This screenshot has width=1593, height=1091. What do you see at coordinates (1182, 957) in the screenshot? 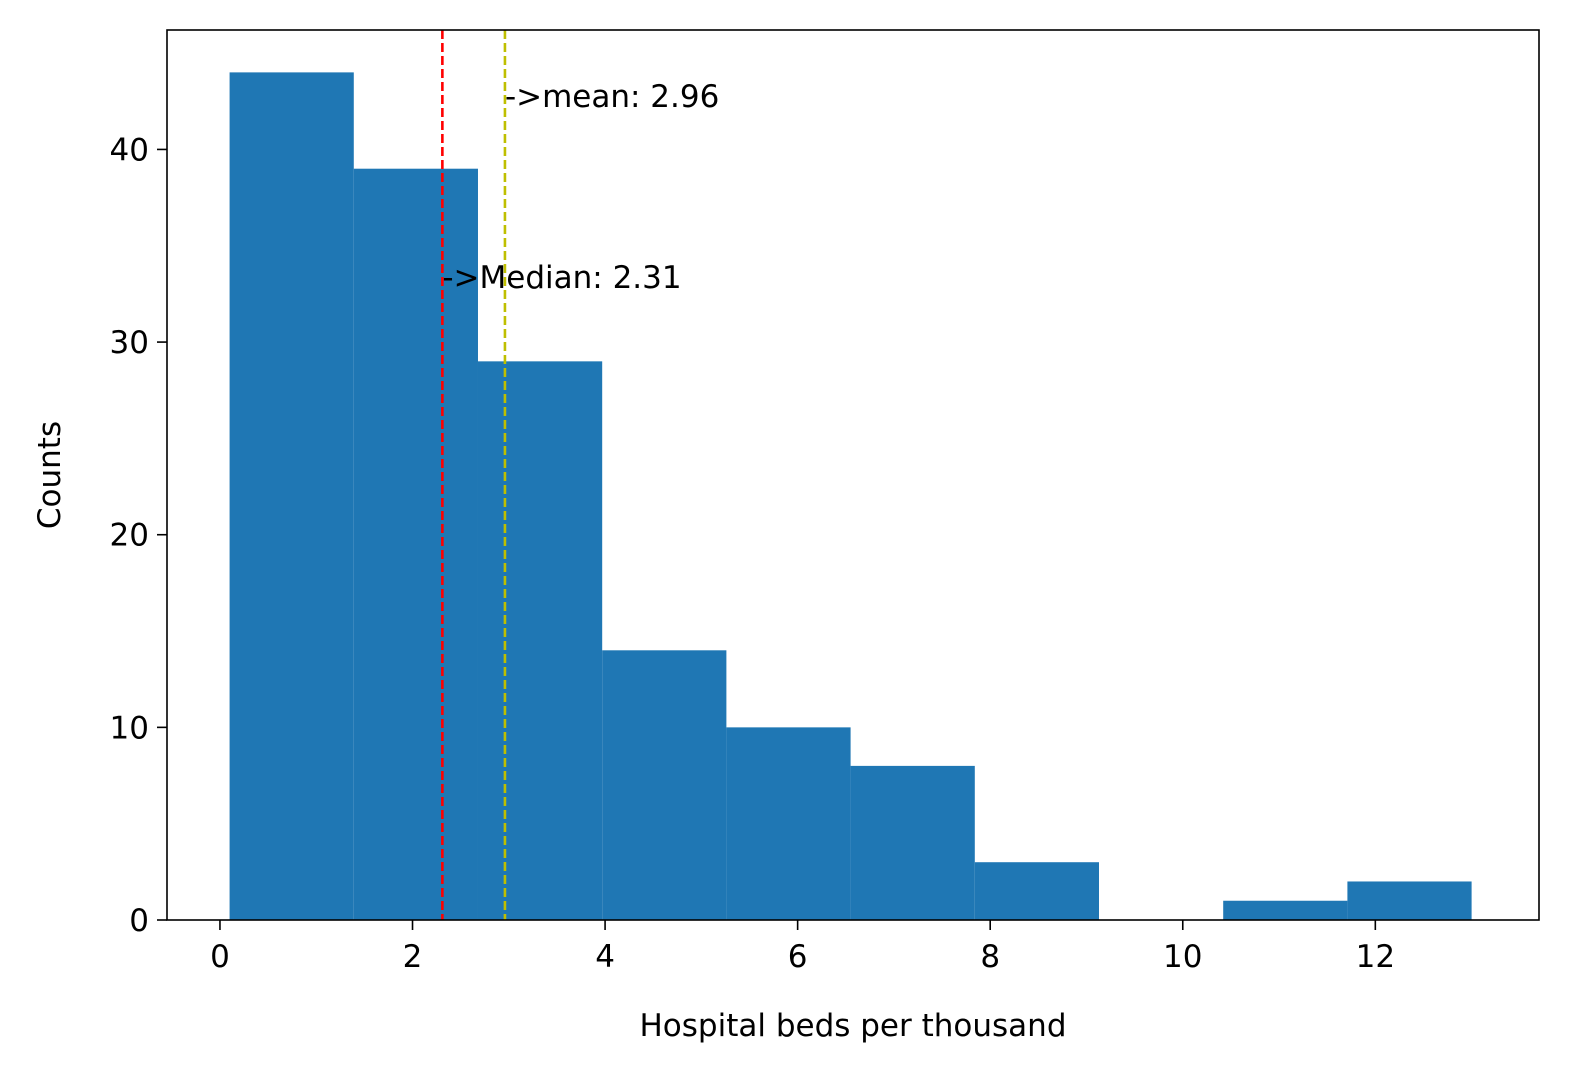
I see `x-tick-label: 10` at bounding box center [1182, 957].